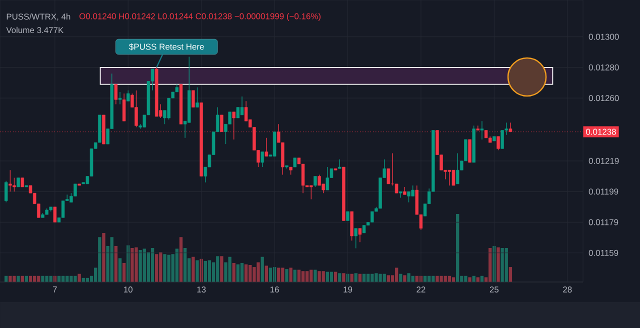  What do you see at coordinates (603, 67) in the screenshot?
I see `y-tick-label: 0.01280` at bounding box center [603, 67].